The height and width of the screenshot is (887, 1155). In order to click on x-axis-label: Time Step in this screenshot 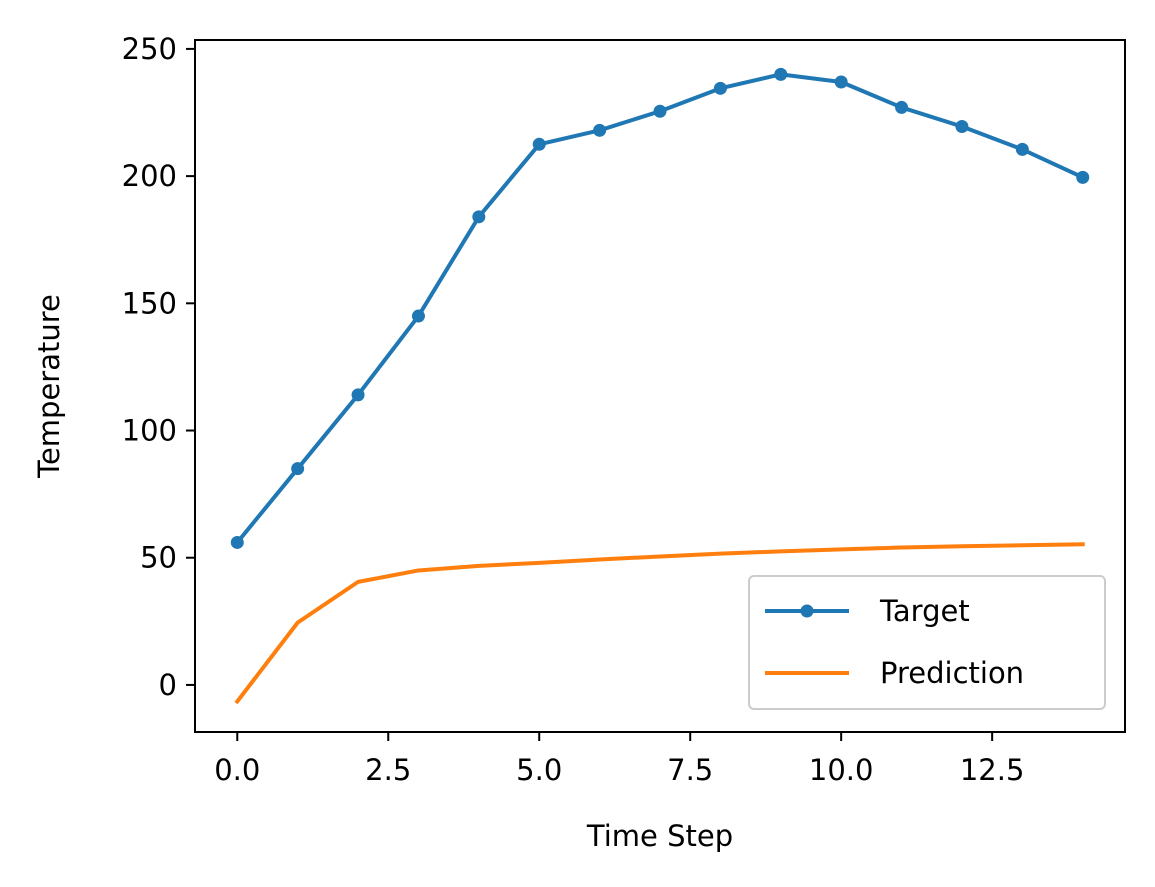, I will do `click(659, 836)`.